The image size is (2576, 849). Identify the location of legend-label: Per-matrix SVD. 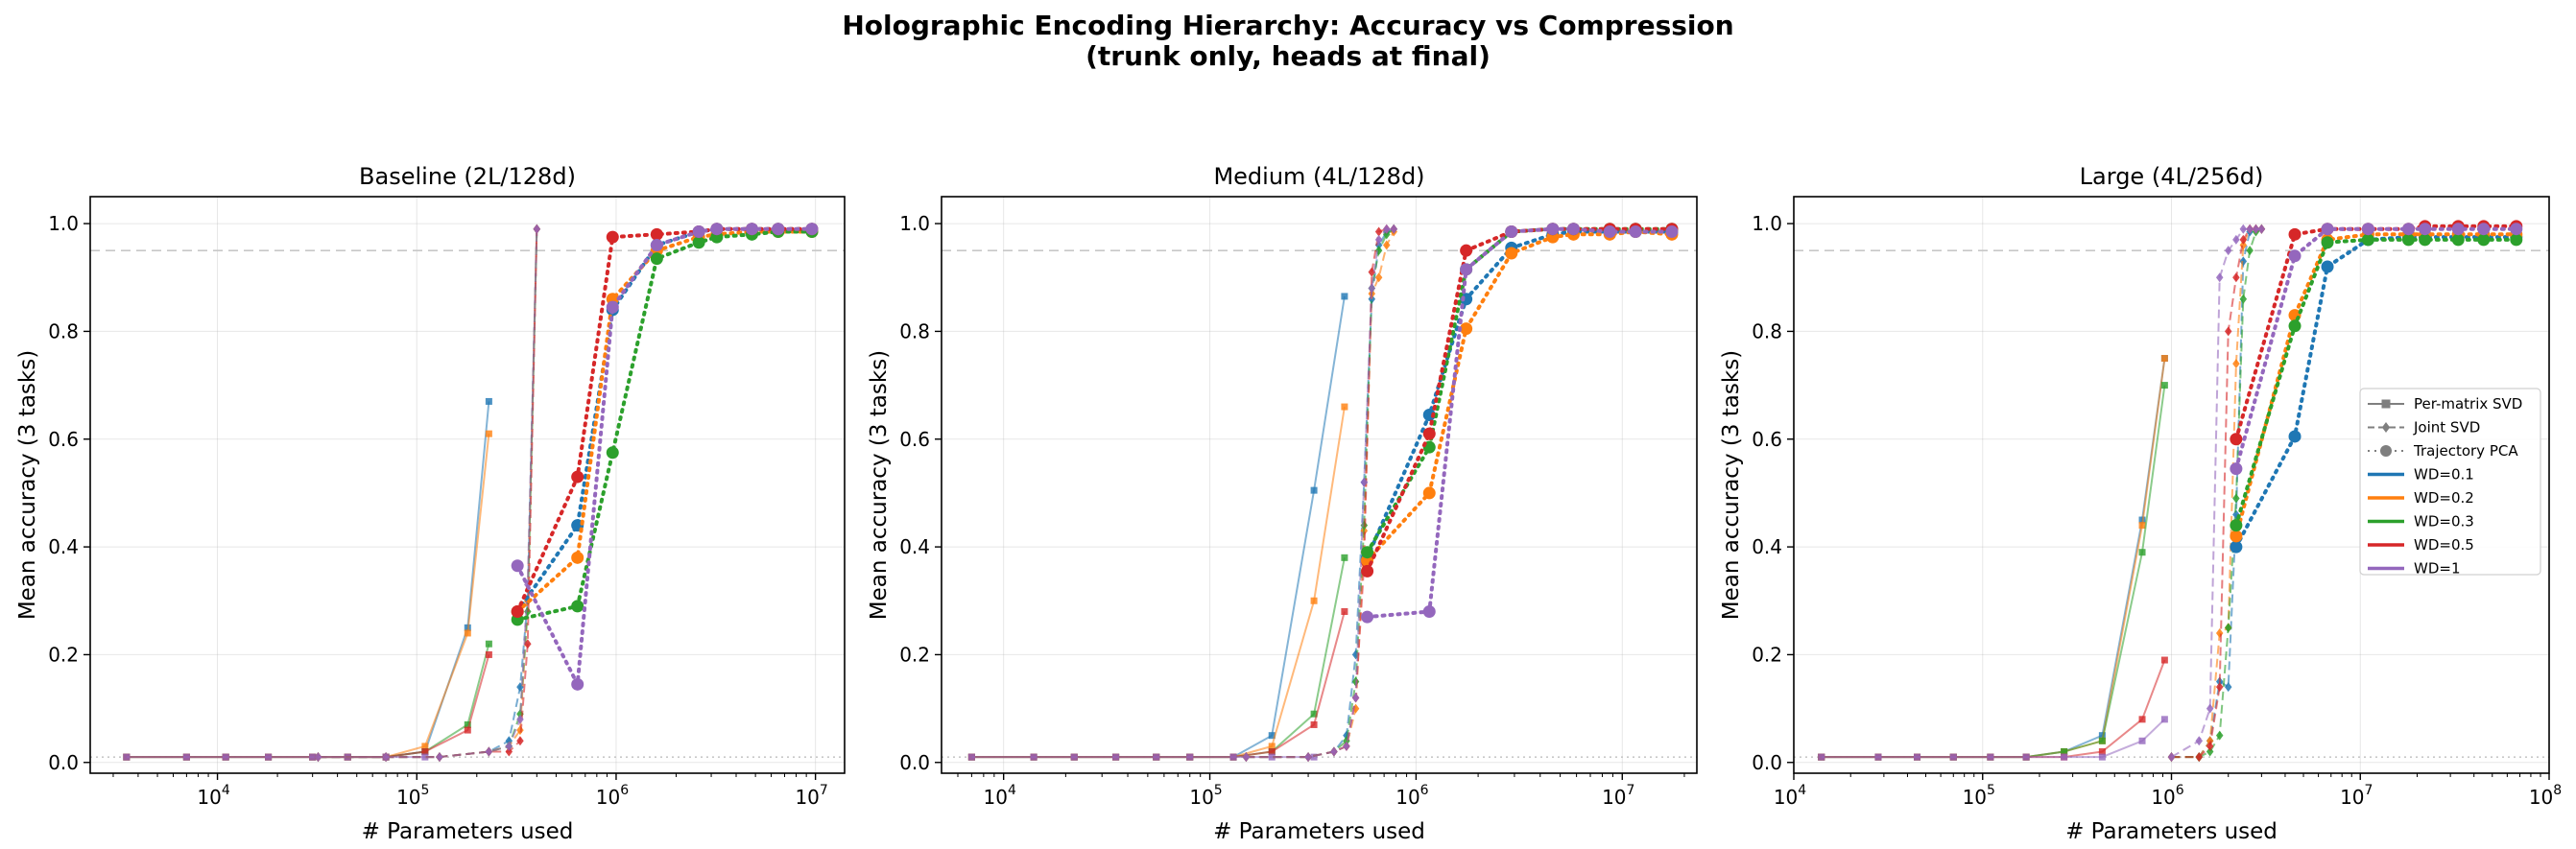
(2468, 404).